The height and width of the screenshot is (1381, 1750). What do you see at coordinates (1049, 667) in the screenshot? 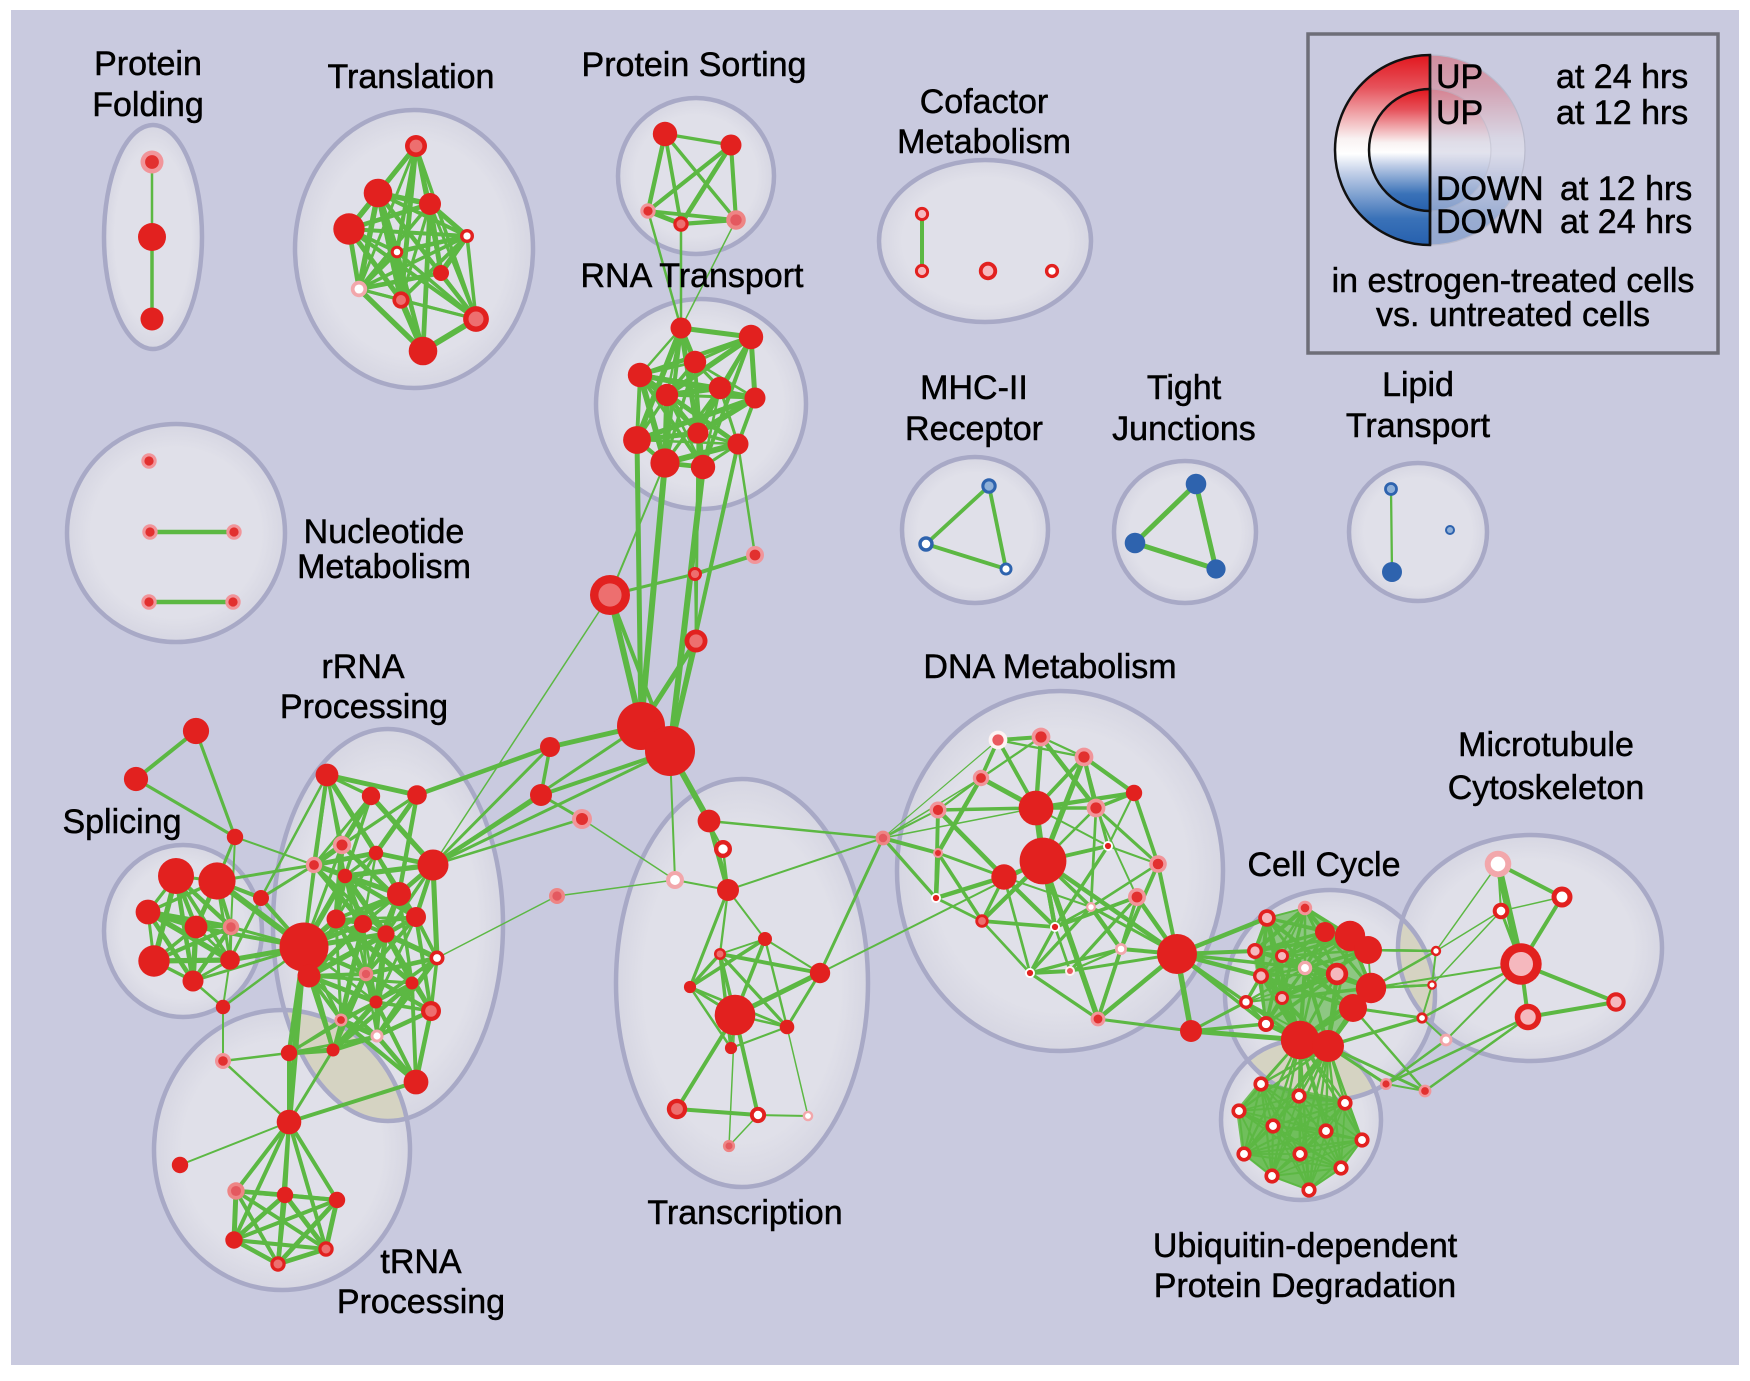
I see `svg-text: DNA Metabolism` at bounding box center [1049, 667].